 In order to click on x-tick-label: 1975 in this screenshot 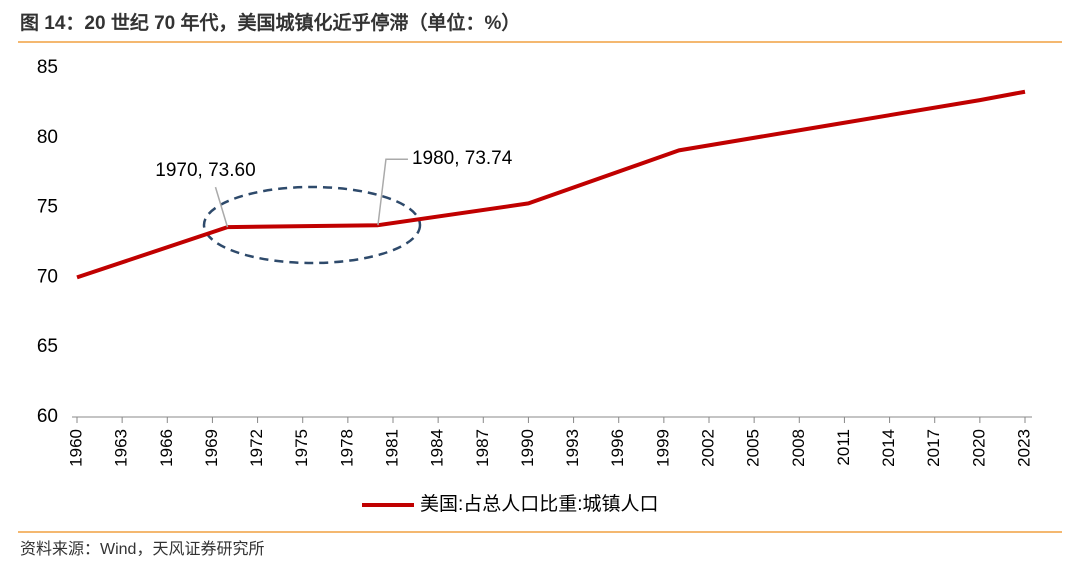, I will do `click(301, 448)`.